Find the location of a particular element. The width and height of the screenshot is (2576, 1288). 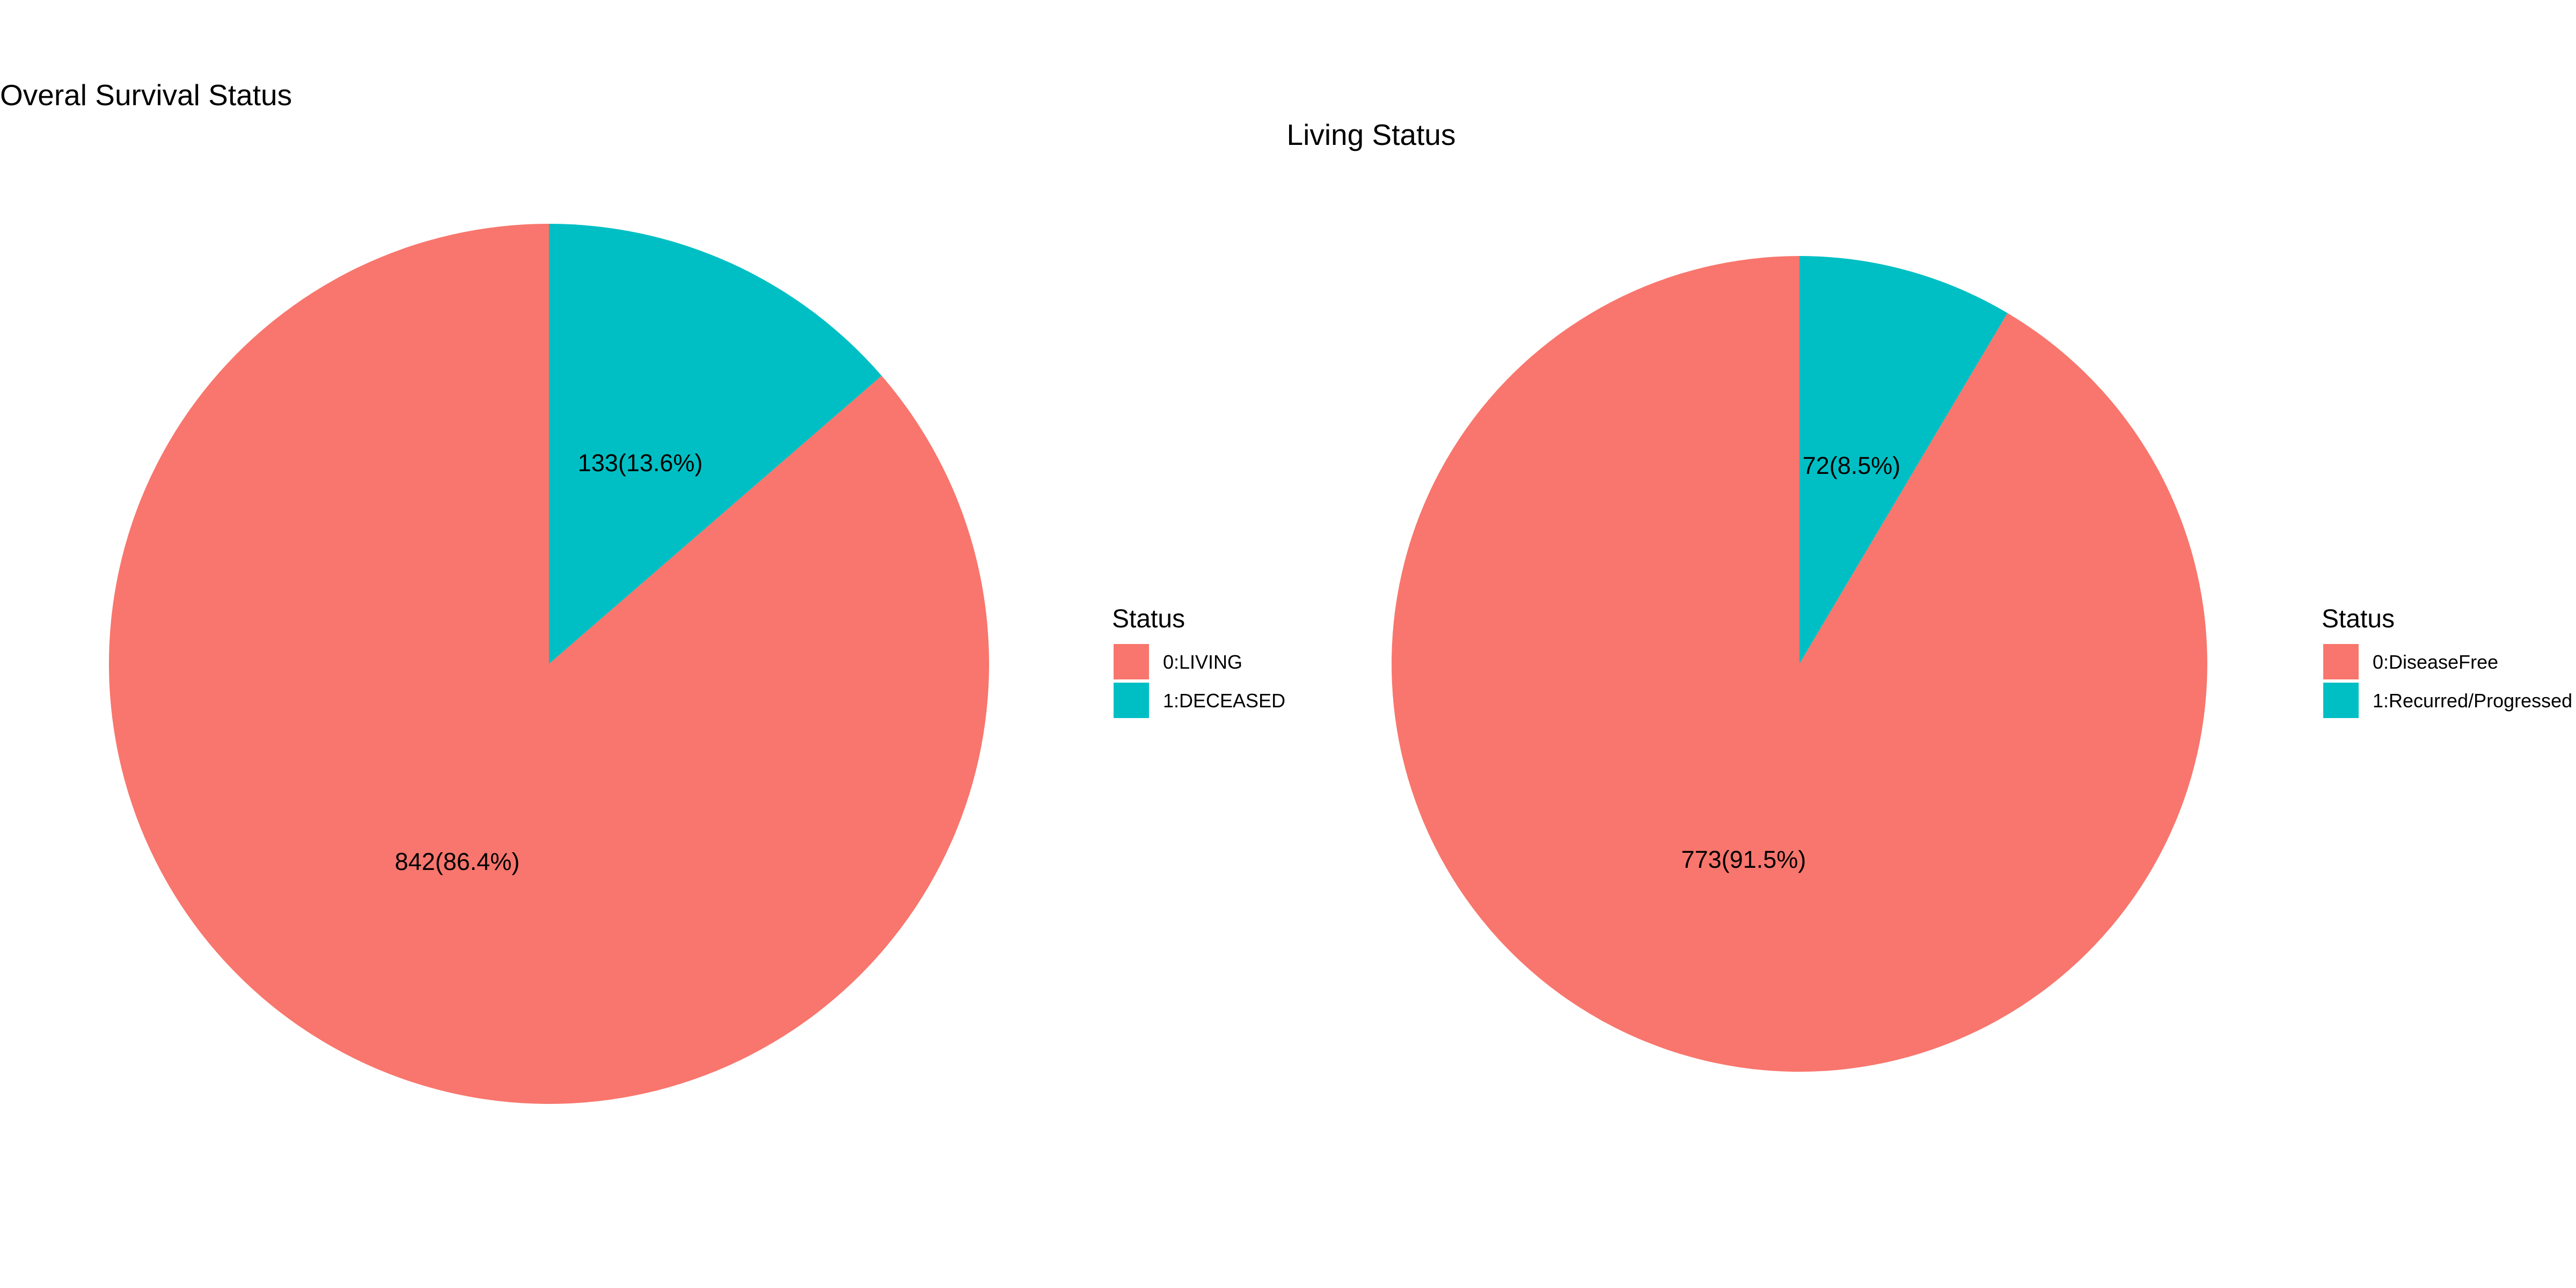

legend-key-label: 0:DiseaseFree is located at coordinates (2435, 662).